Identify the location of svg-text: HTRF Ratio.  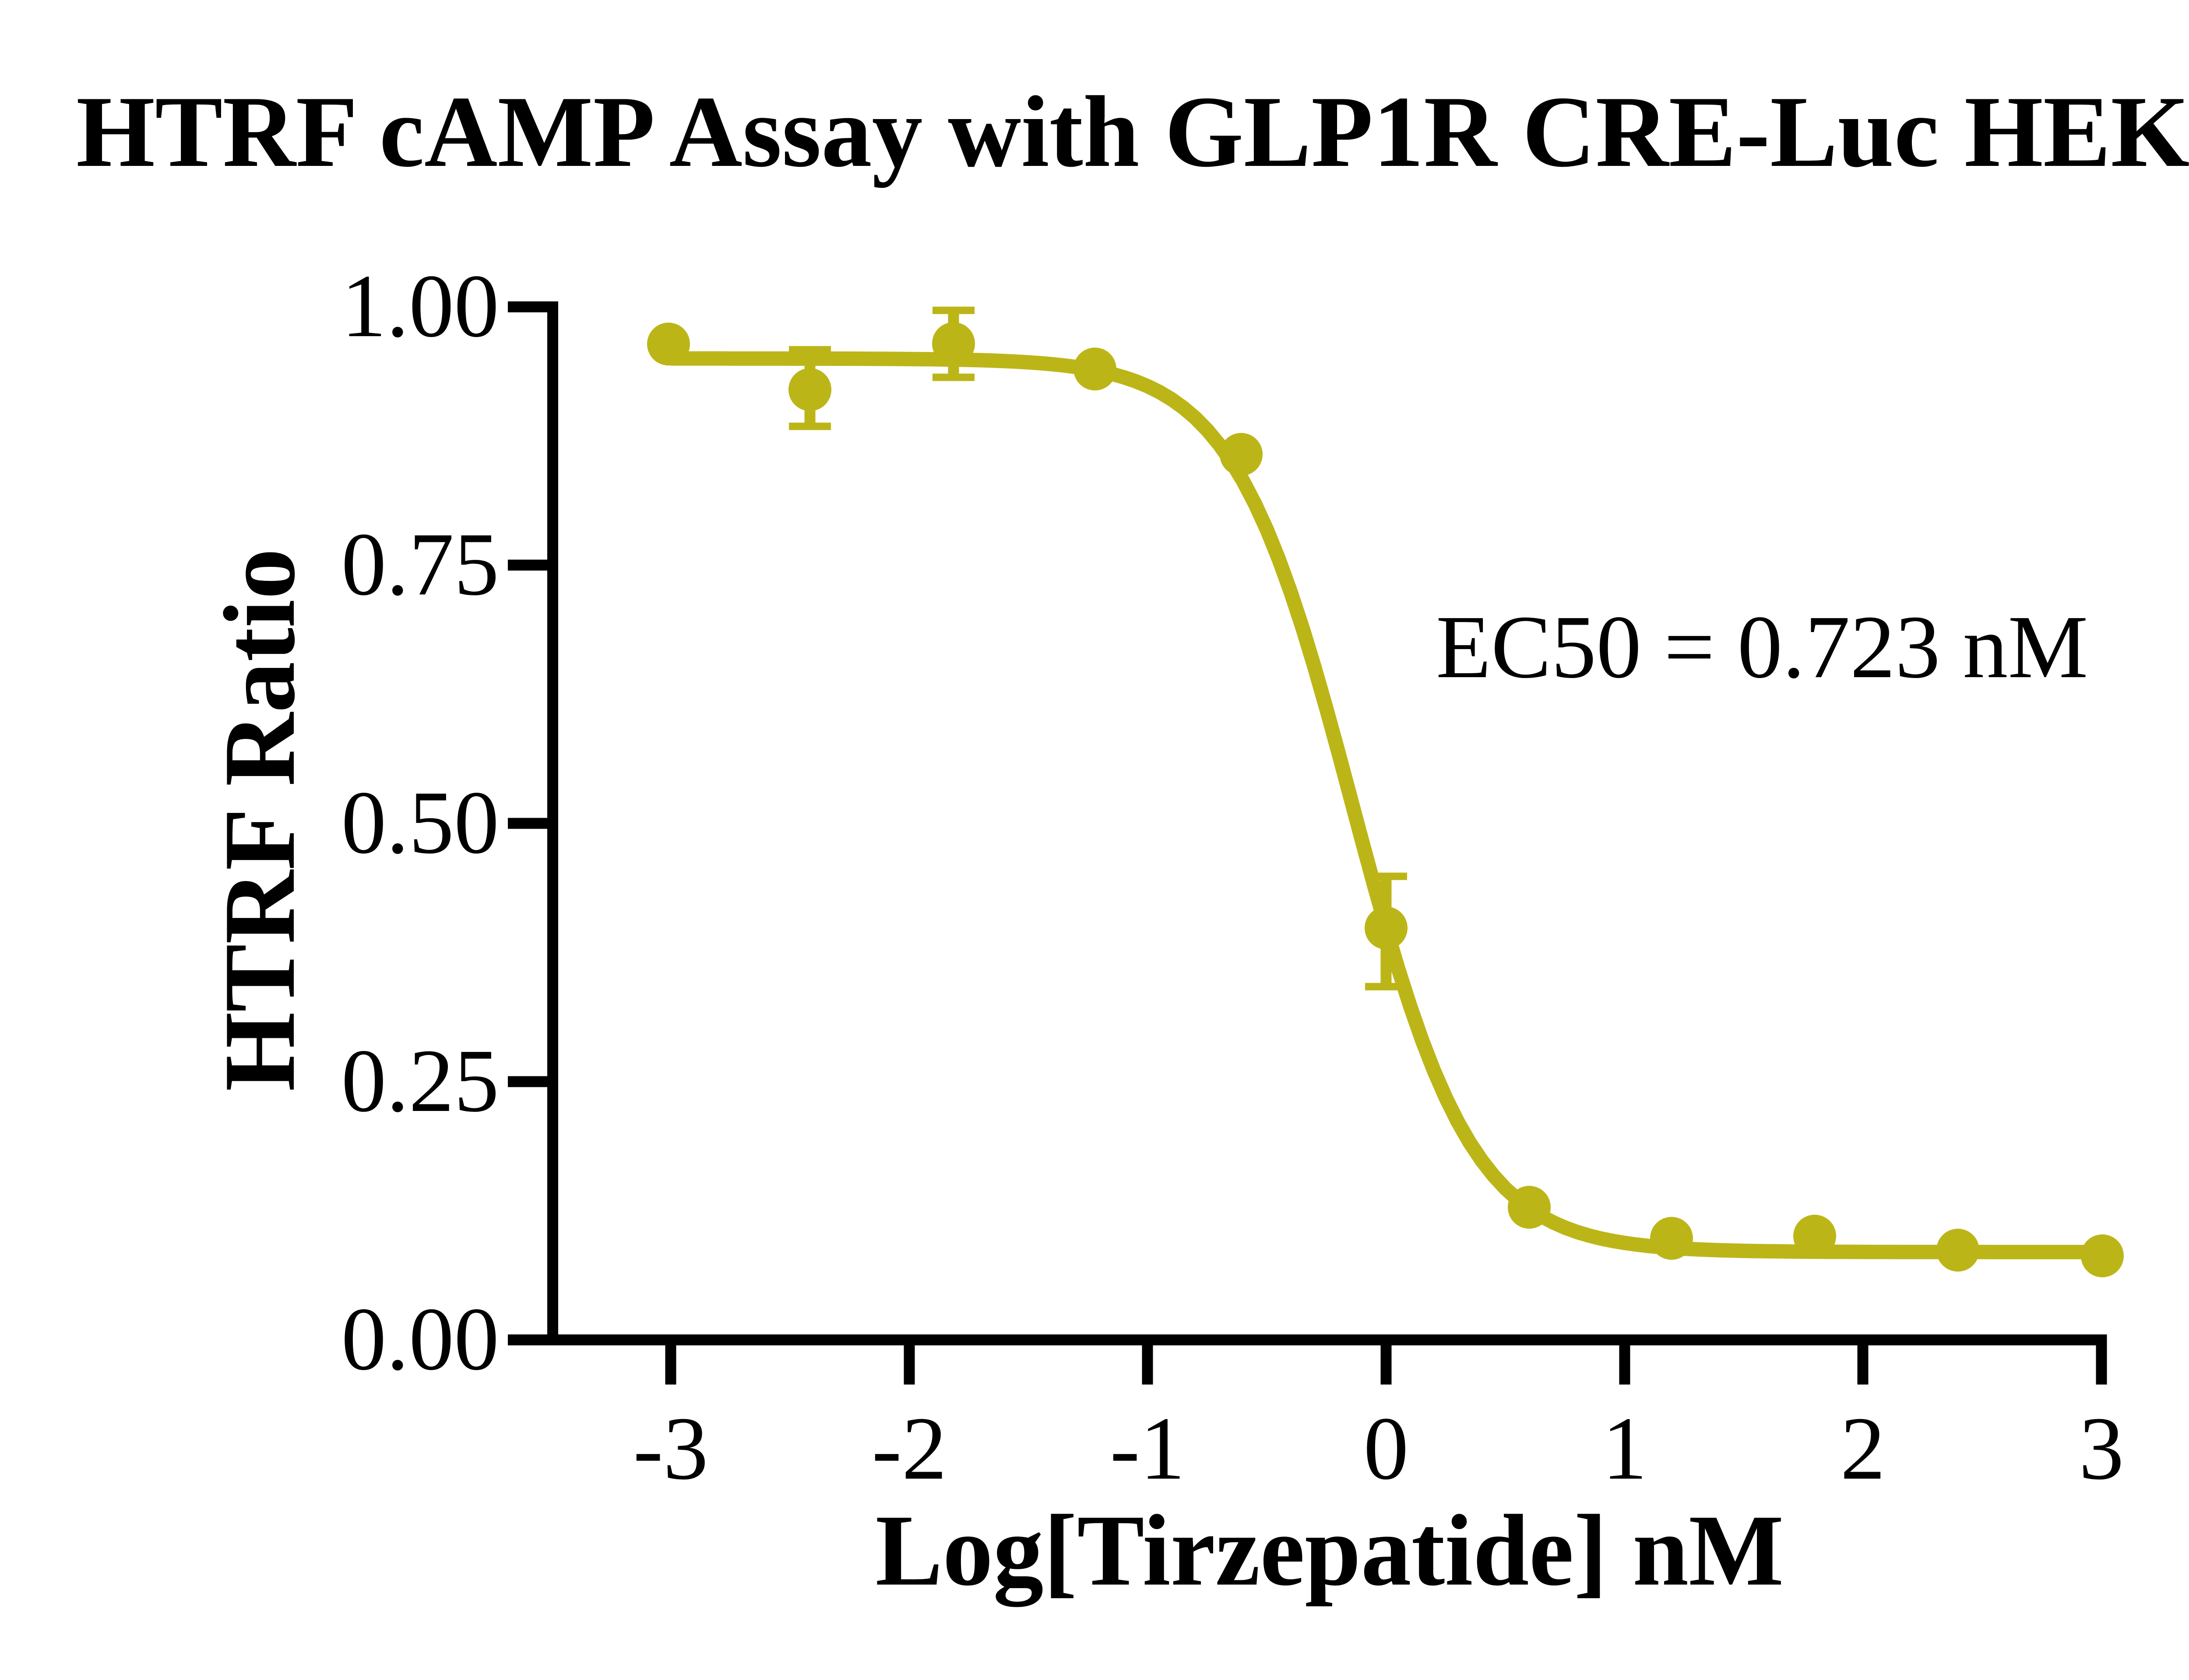
(259, 819).